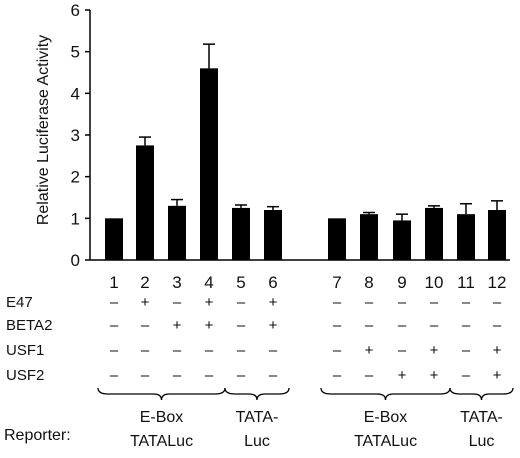 The image size is (520, 458). What do you see at coordinates (75, 93) in the screenshot?
I see `y-tick-label: 4` at bounding box center [75, 93].